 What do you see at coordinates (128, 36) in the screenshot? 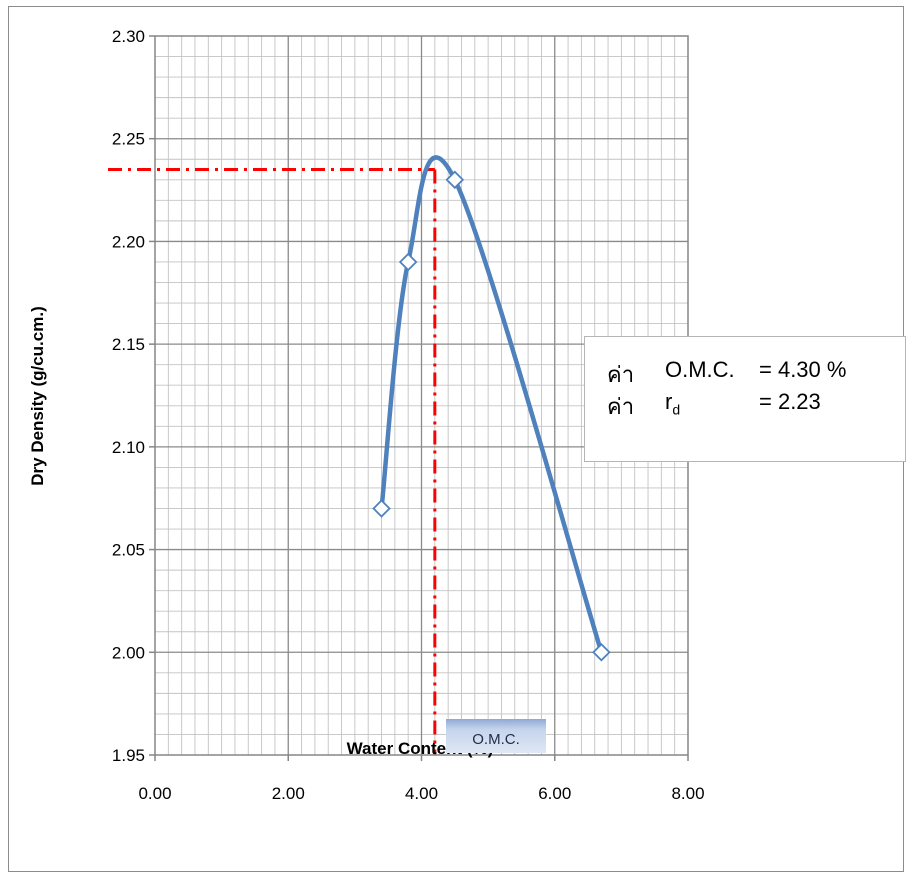
I see `y-tick-label: 2.30` at bounding box center [128, 36].